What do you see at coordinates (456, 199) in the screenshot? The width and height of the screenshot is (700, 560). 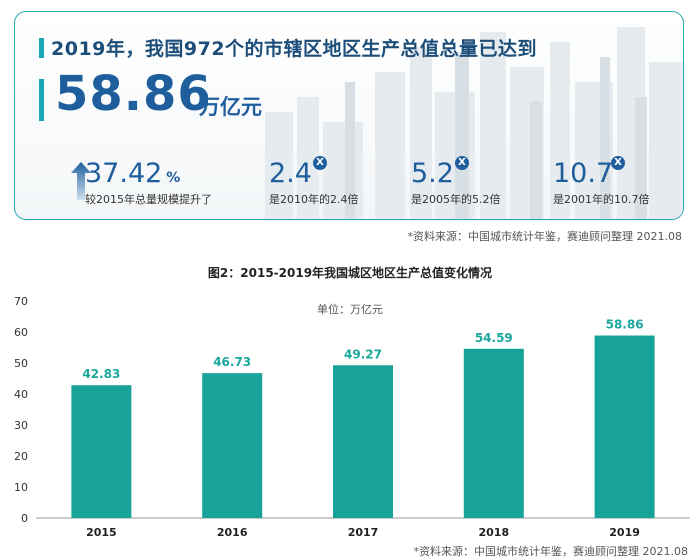 I see `multiple-desc: 是2005年的5.2倍` at bounding box center [456, 199].